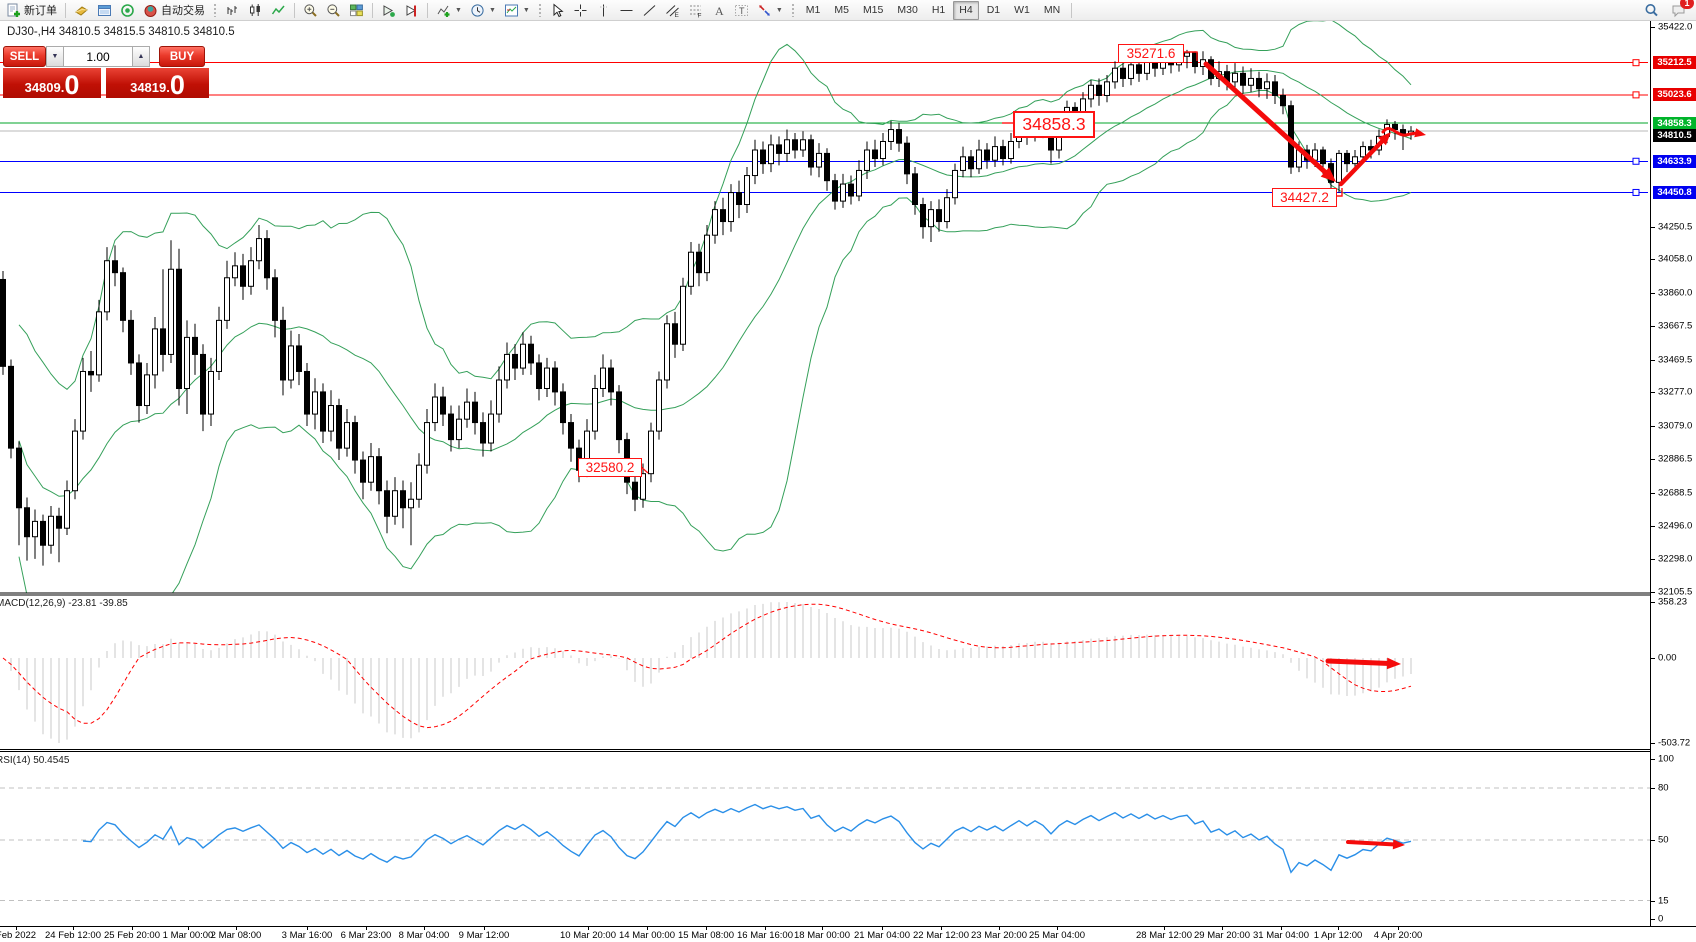  I want to click on timeframe-button-h4: H4, so click(966, 10).